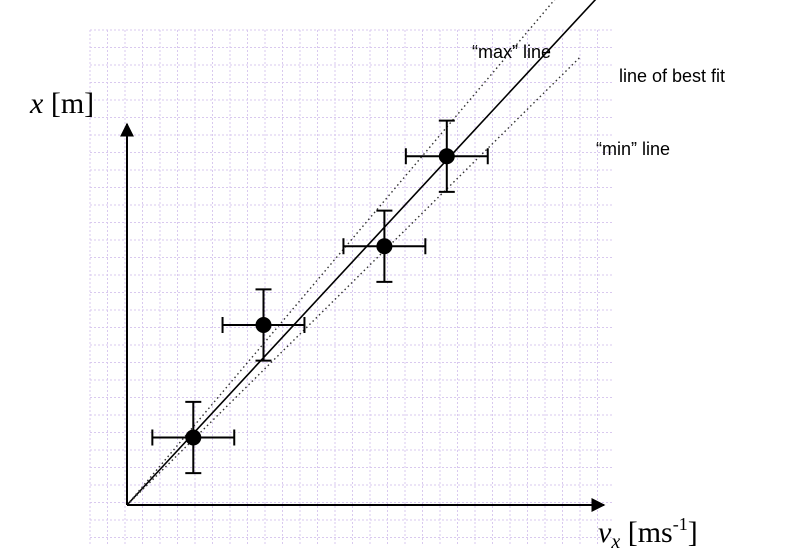 The height and width of the screenshot is (557, 792). What do you see at coordinates (648, 533) in the screenshot?
I see `x-axis-label: vx [ms-1]` at bounding box center [648, 533].